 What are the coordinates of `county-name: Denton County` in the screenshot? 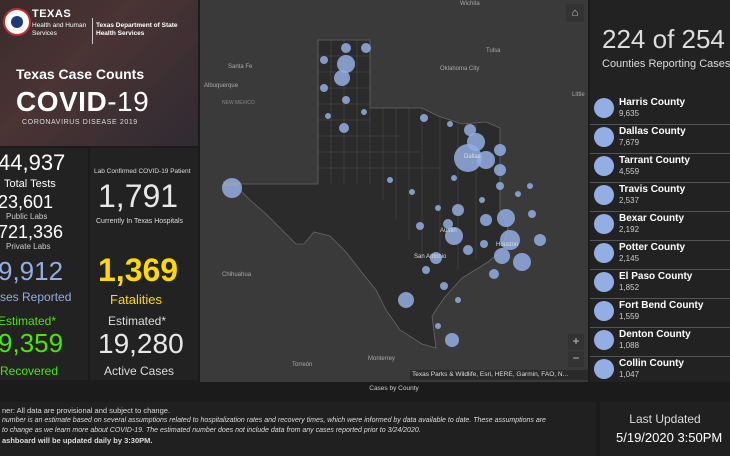 It's located at (655, 334).